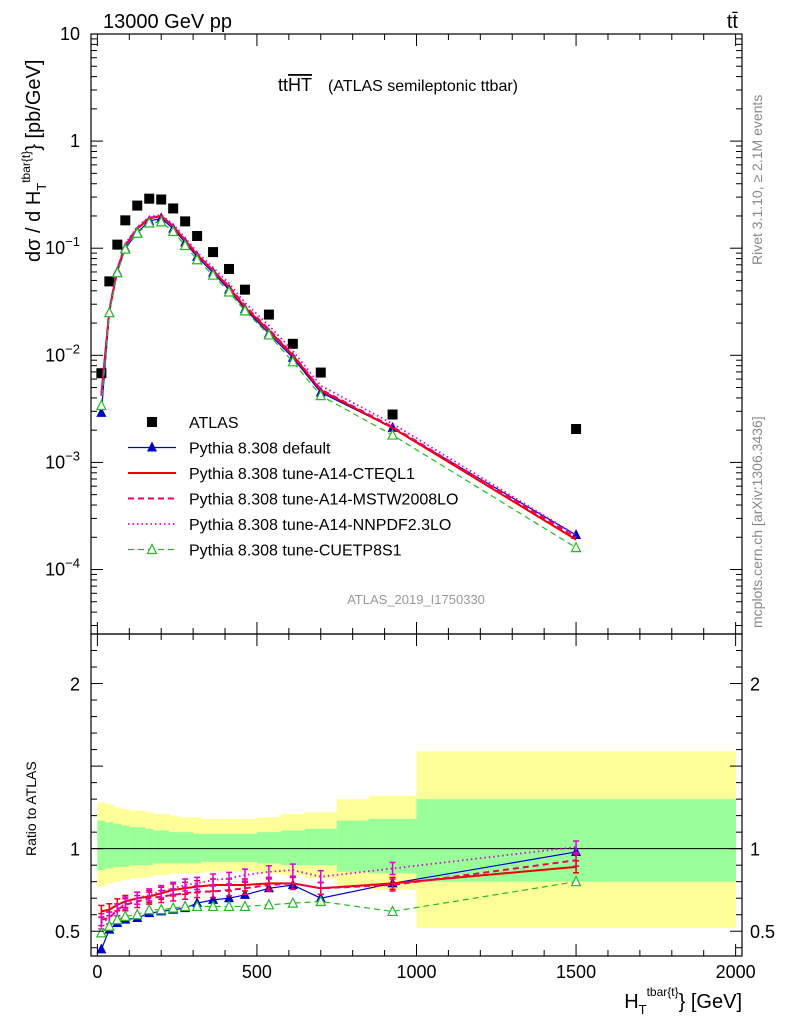 This screenshot has height=1024, width=786. I want to click on chart-subtitle: (ATLAS semileptonic ttbar), so click(423, 86).